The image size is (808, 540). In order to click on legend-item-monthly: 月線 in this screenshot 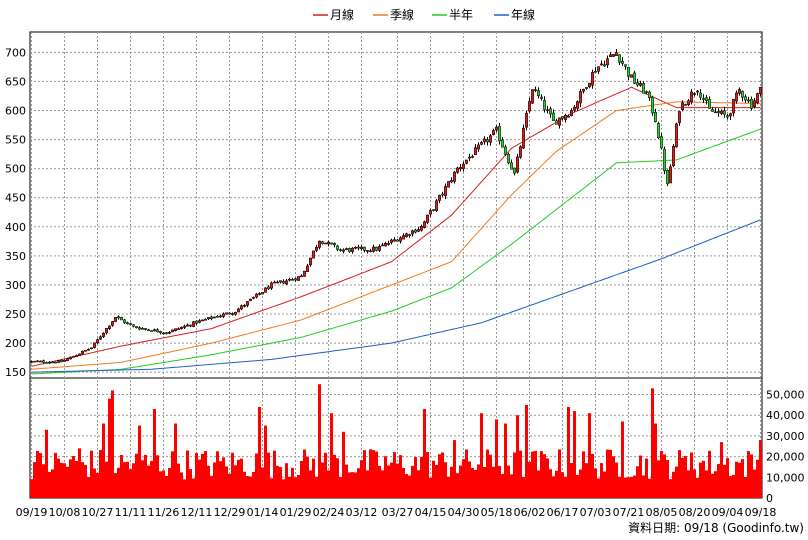, I will do `click(333, 14)`.